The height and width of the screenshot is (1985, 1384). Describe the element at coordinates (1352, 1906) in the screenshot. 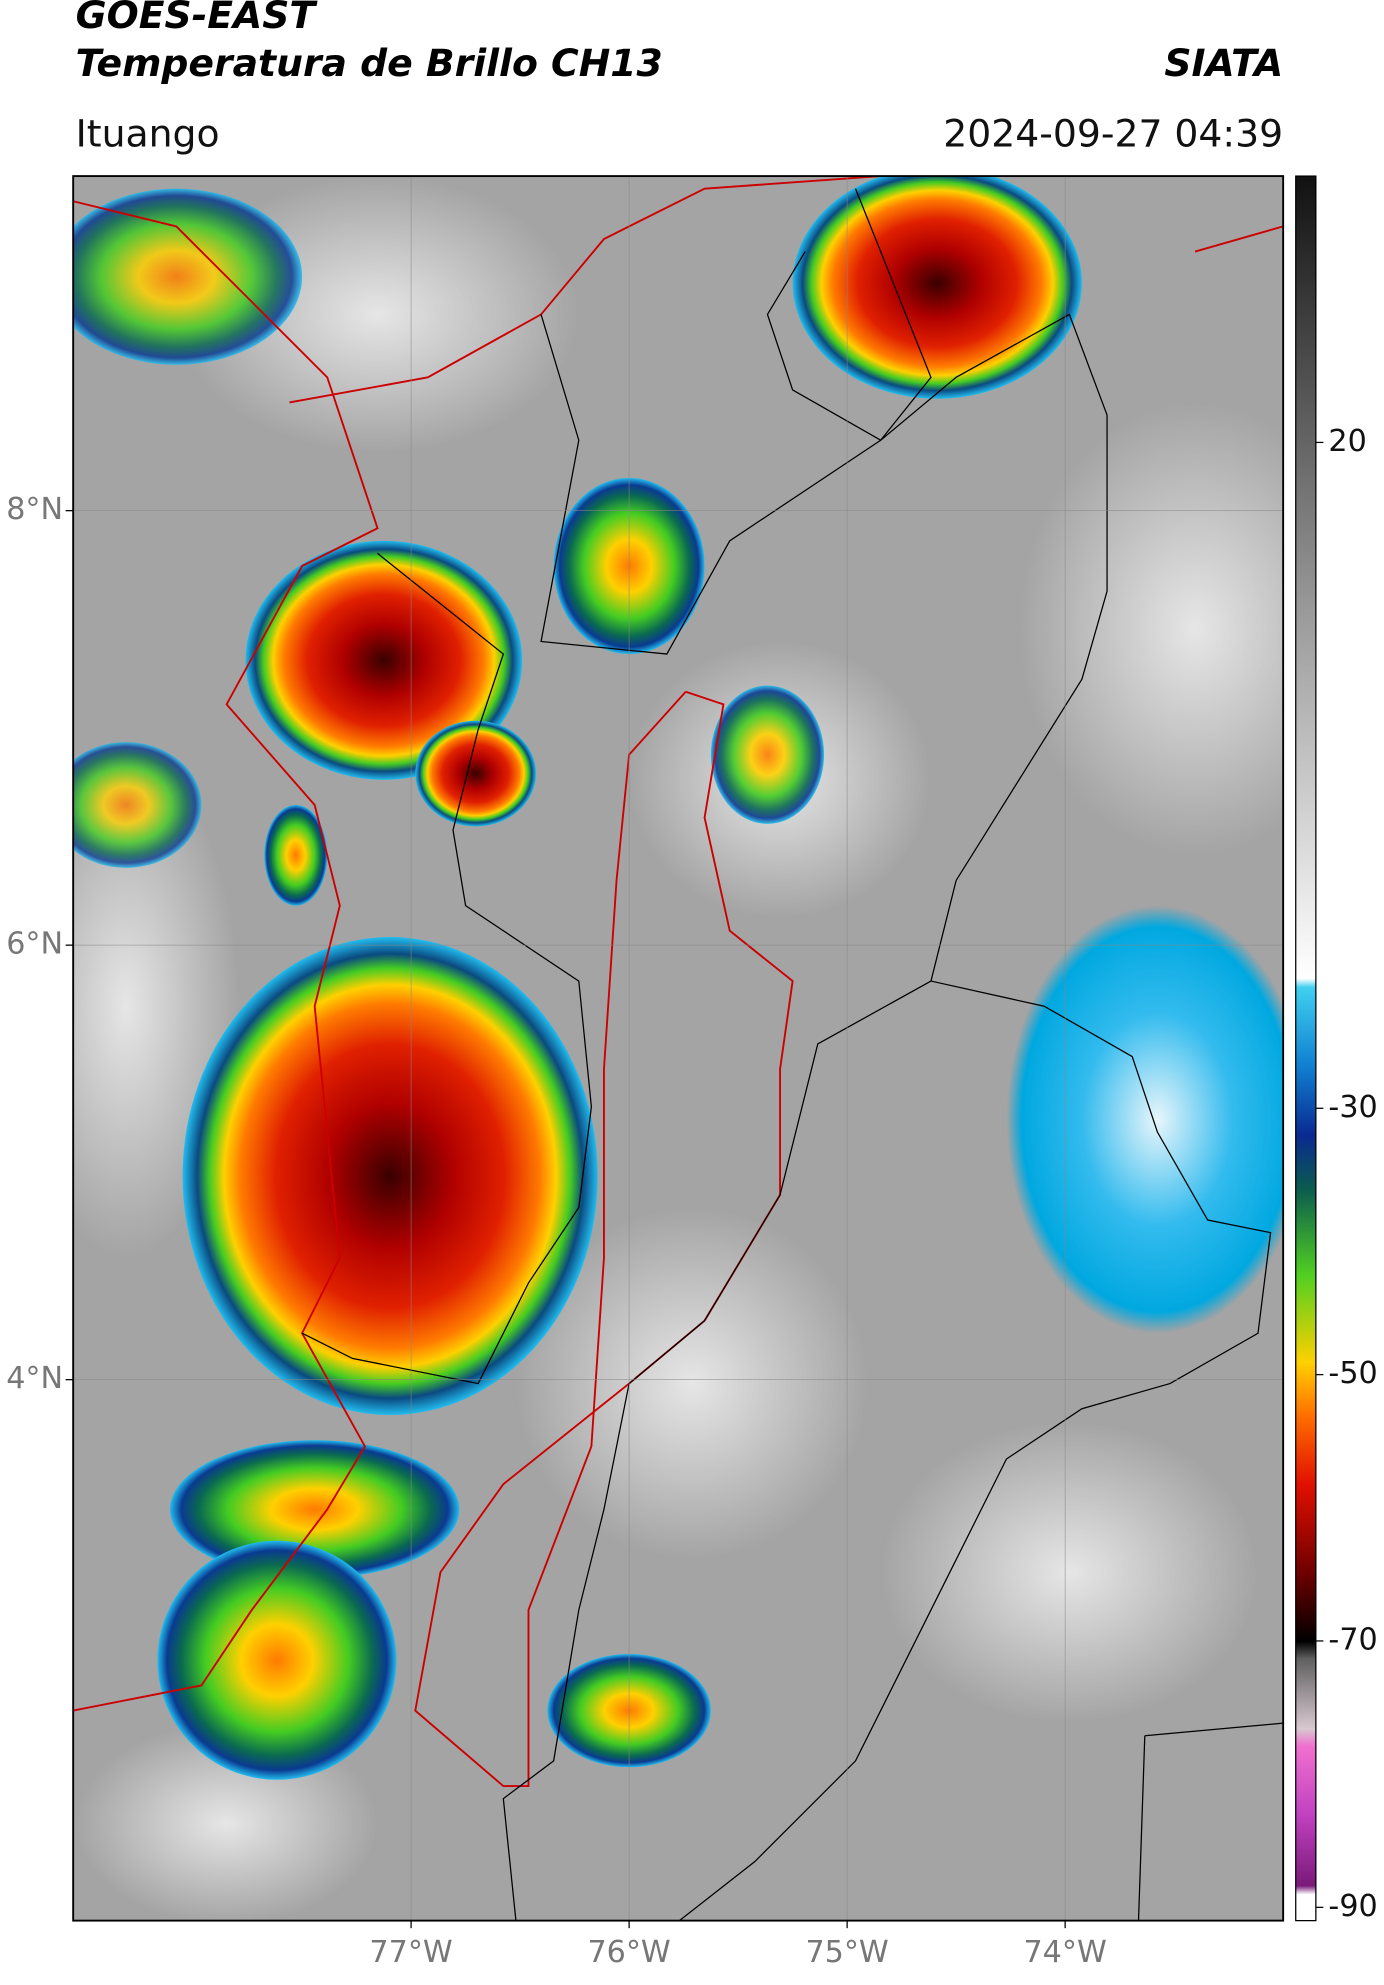

I see `colorbar-tick-label: -90` at that location.